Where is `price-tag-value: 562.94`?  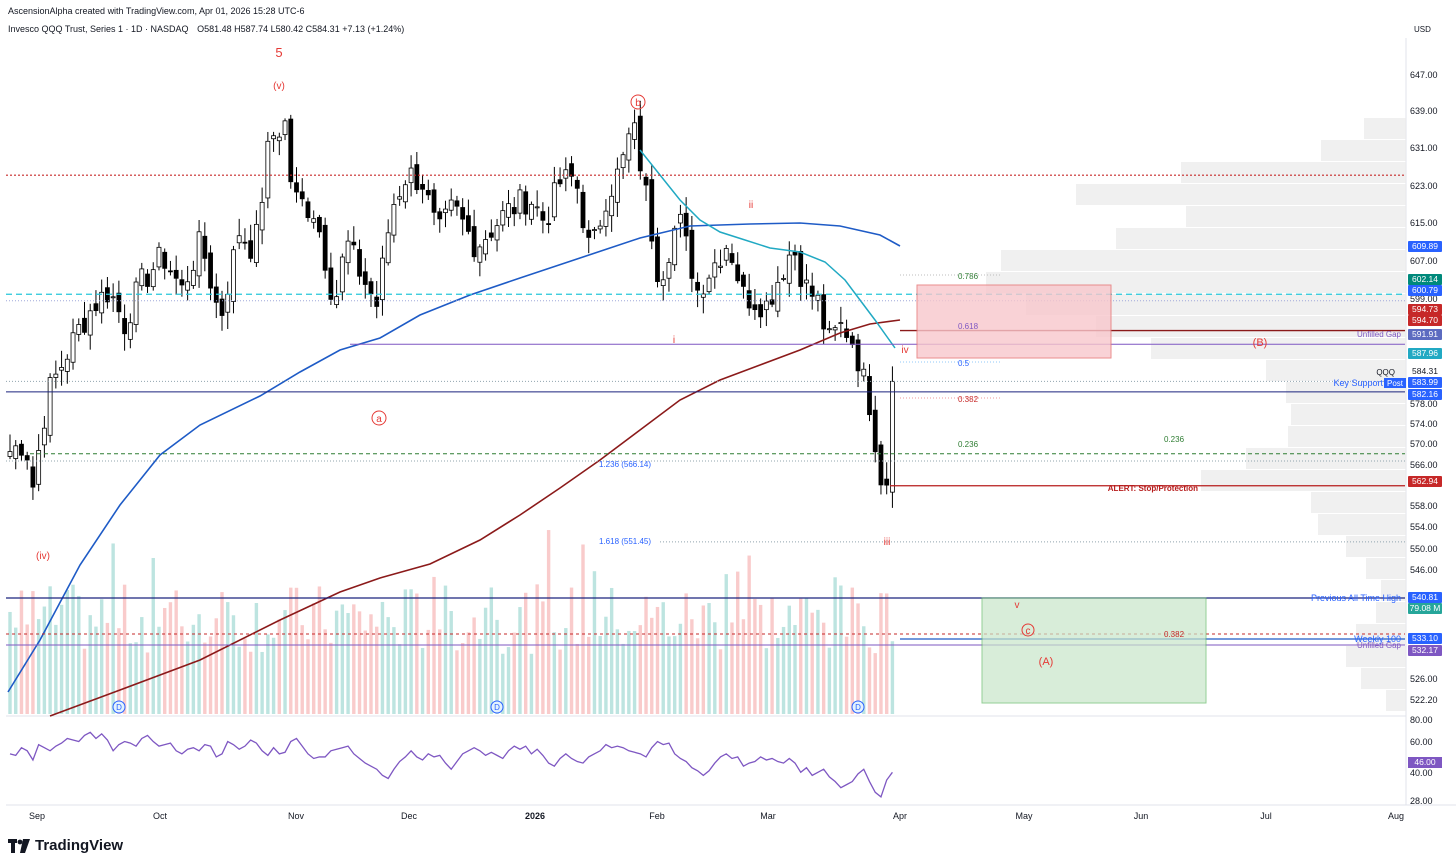 price-tag-value: 562.94 is located at coordinates (1425, 481).